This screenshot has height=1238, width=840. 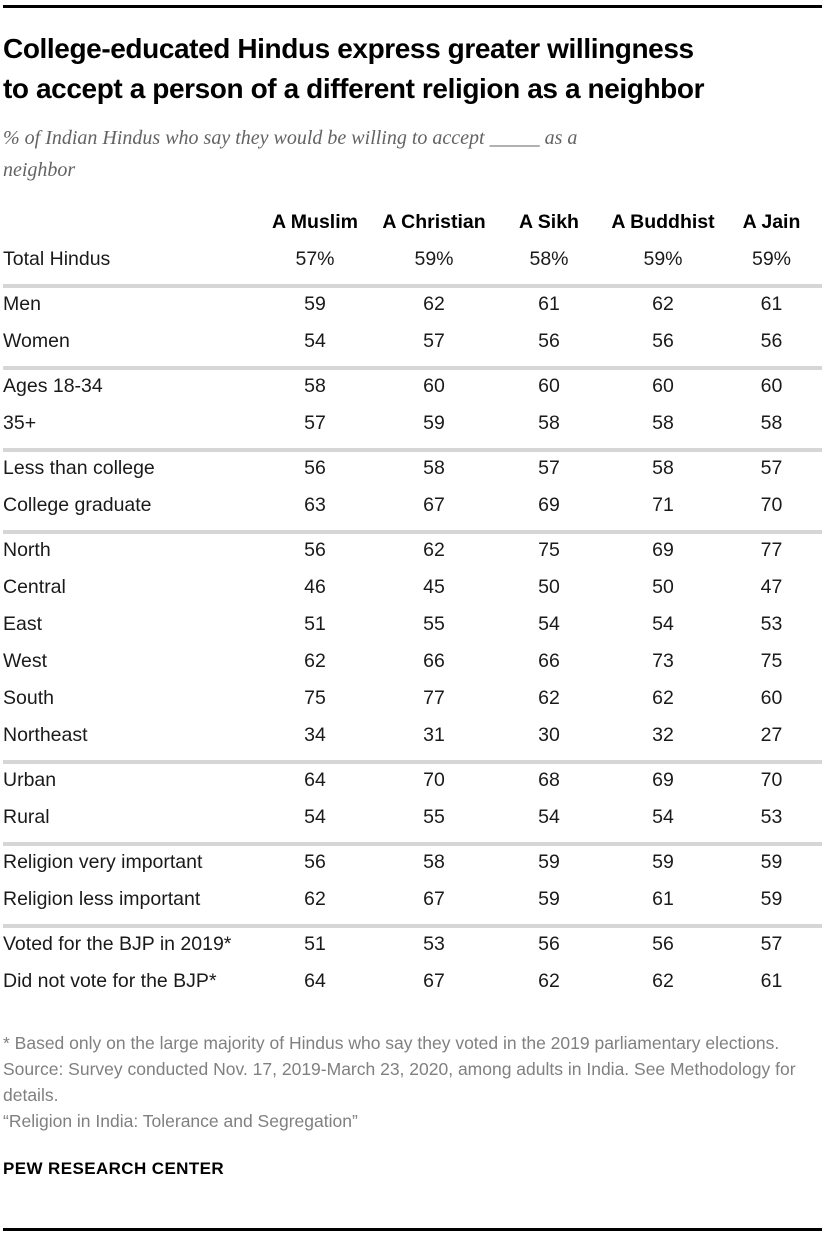 What do you see at coordinates (412, 821) in the screenshot?
I see `table-row: Rural 54 55 54 54 53` at bounding box center [412, 821].